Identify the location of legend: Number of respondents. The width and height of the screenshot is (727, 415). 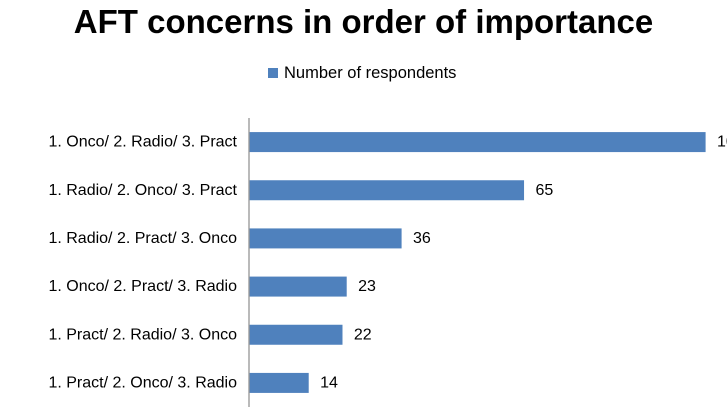
(362, 73).